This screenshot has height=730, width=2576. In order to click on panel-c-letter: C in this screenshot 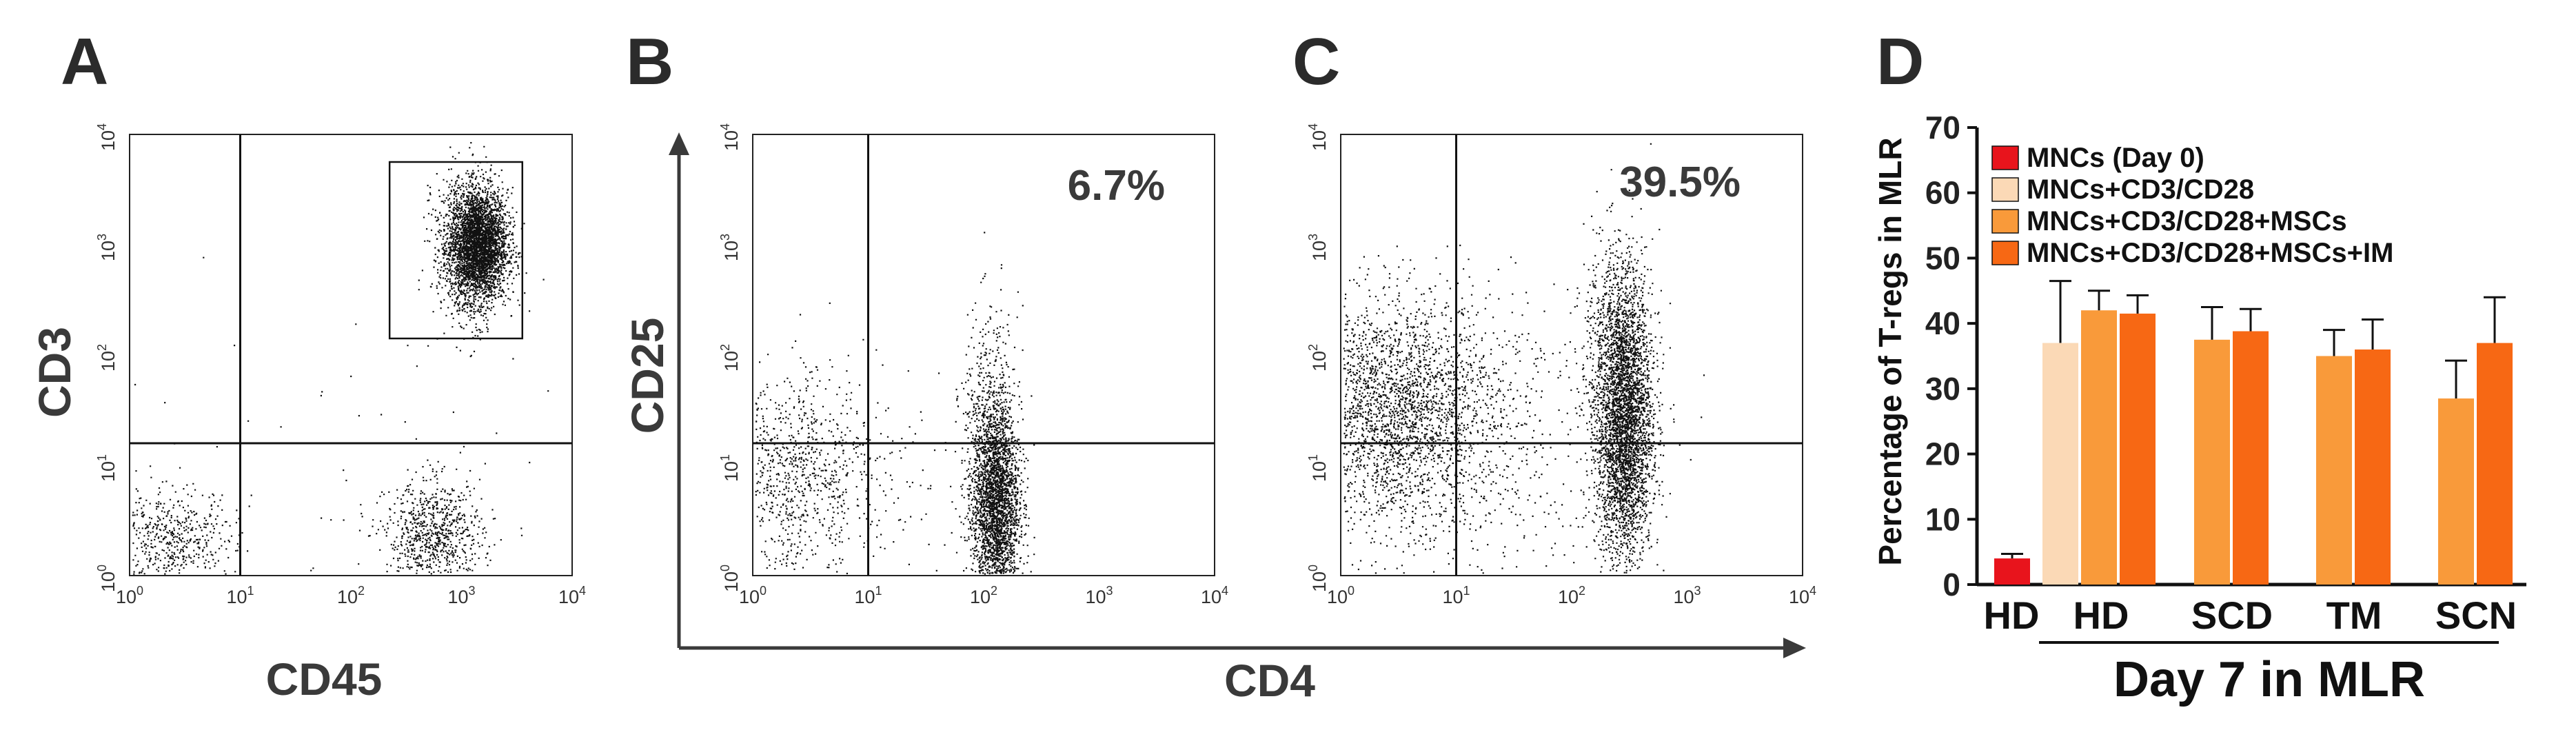, I will do `click(1316, 62)`.